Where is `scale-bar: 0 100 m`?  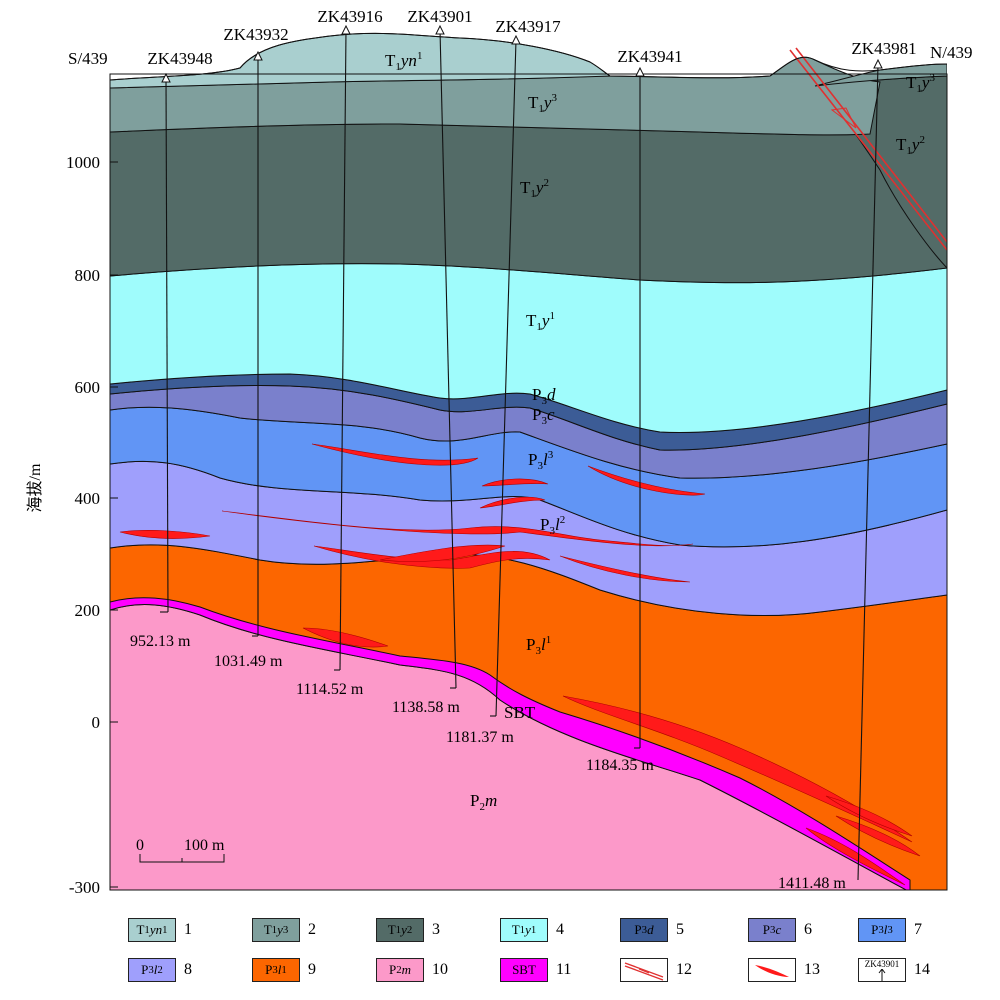 scale-bar: 0 100 m is located at coordinates (180, 850).